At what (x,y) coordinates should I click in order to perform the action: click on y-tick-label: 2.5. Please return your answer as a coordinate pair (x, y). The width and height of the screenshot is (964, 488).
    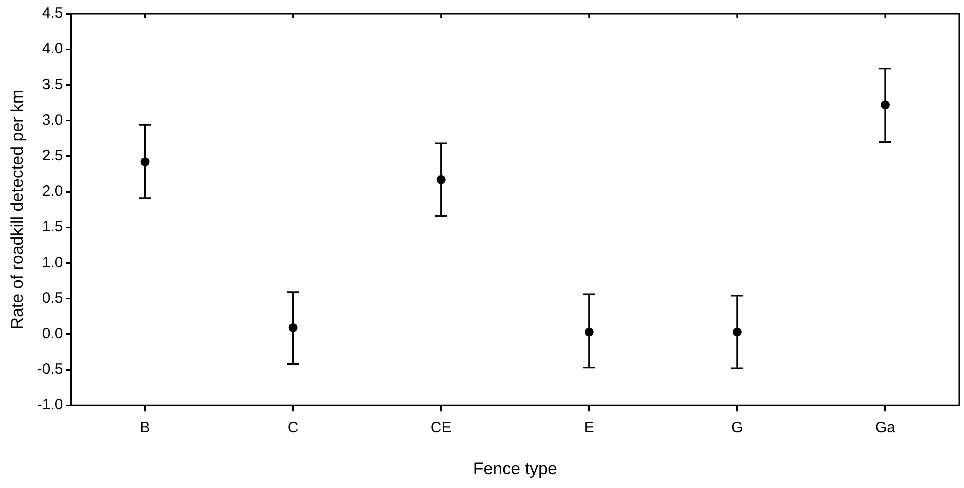
    Looking at the image, I should click on (53, 156).